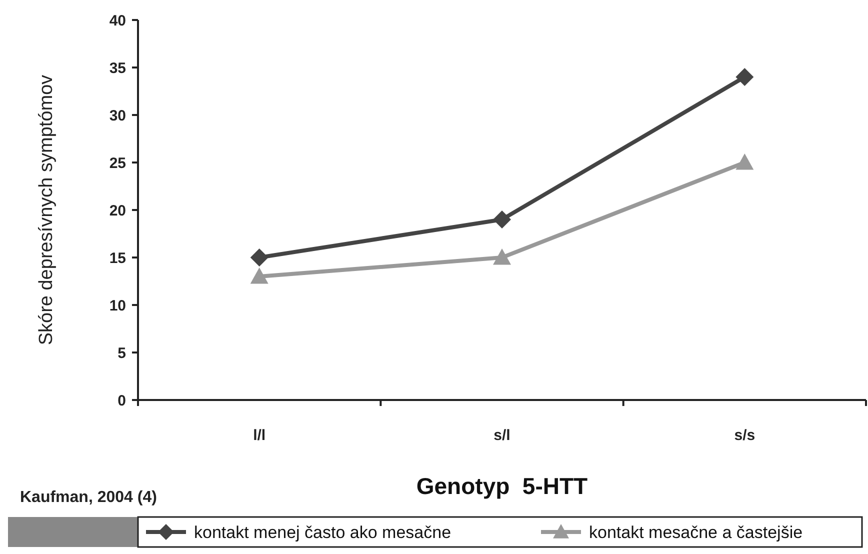 This screenshot has height=554, width=868. What do you see at coordinates (117, 258) in the screenshot?
I see `y-tick-label: 15` at bounding box center [117, 258].